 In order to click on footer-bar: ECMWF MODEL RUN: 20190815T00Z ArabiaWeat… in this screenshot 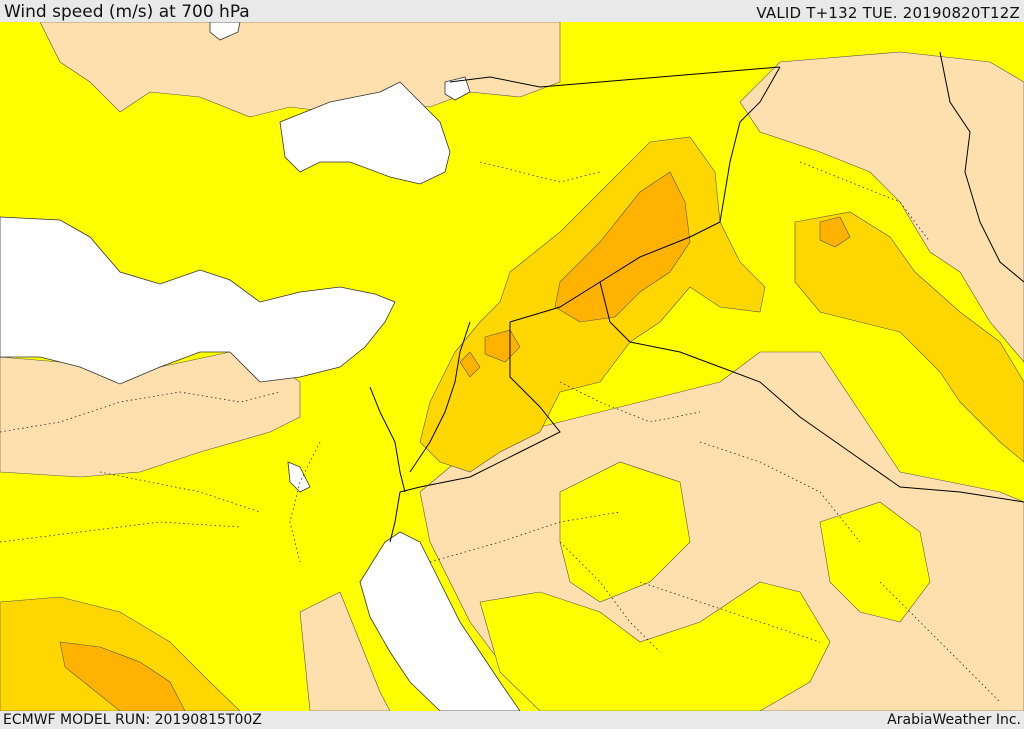, I will do `click(512, 720)`.